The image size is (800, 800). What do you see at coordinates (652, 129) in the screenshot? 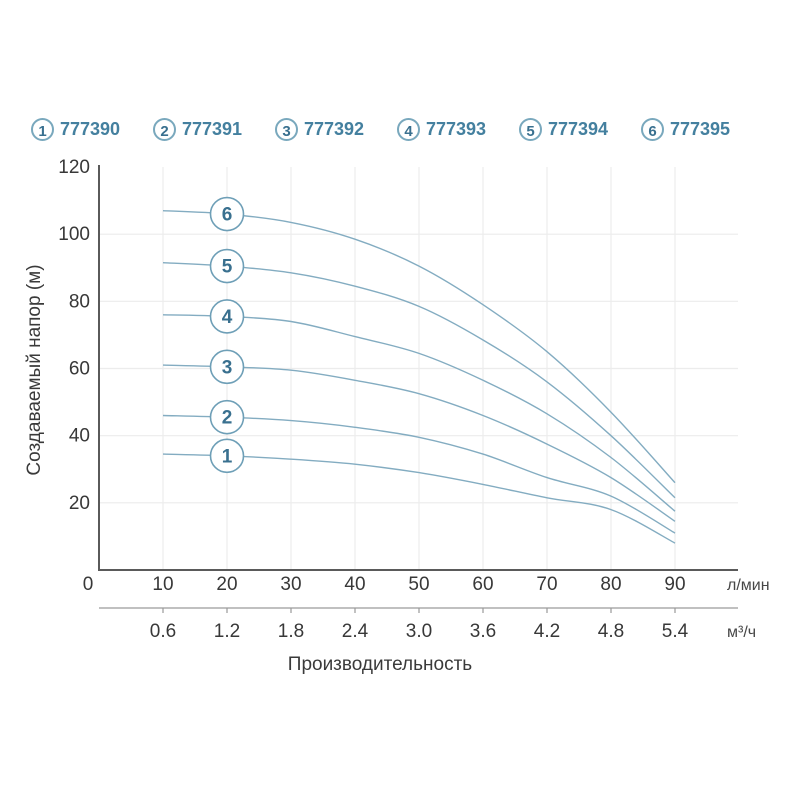
I see `series-number-badge: 6` at bounding box center [652, 129].